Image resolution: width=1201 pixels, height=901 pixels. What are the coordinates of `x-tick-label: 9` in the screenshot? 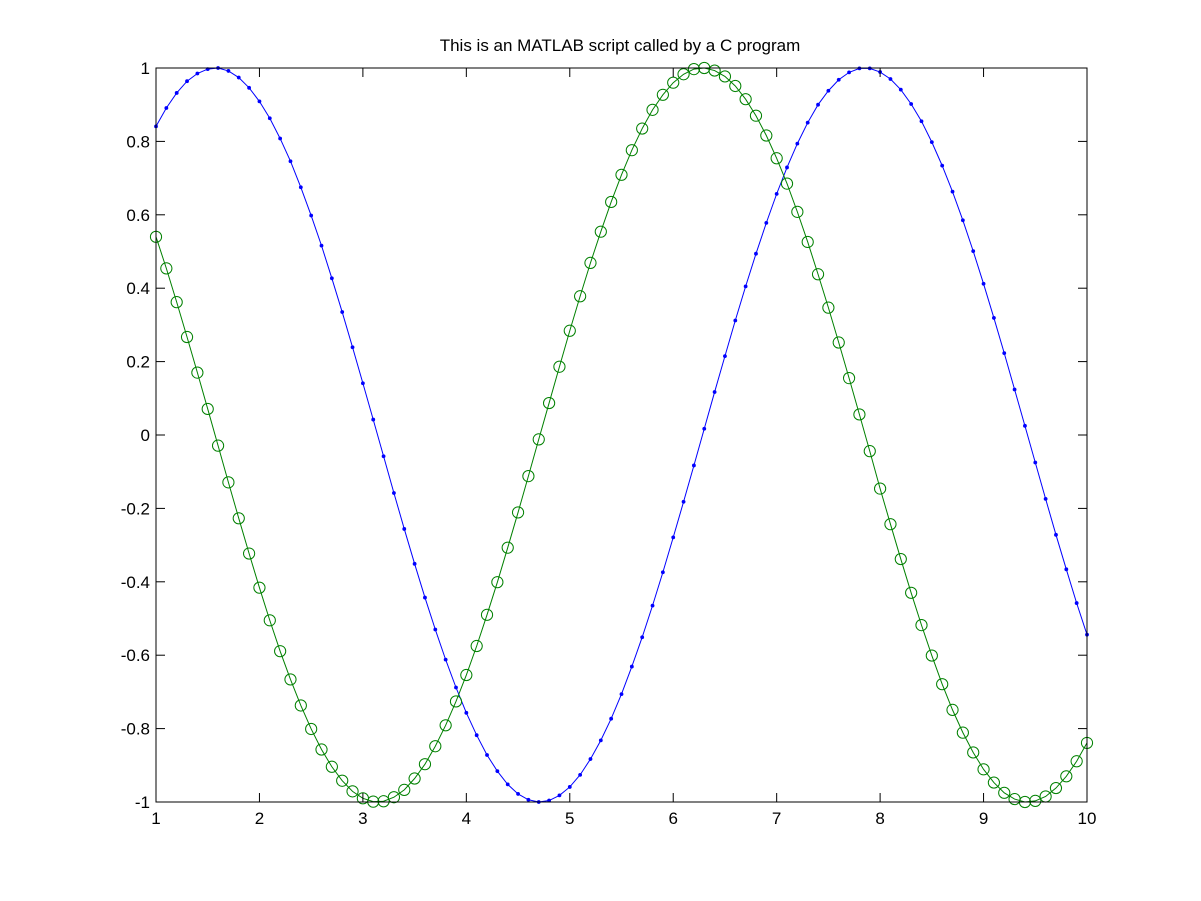 It's located at (983, 818).